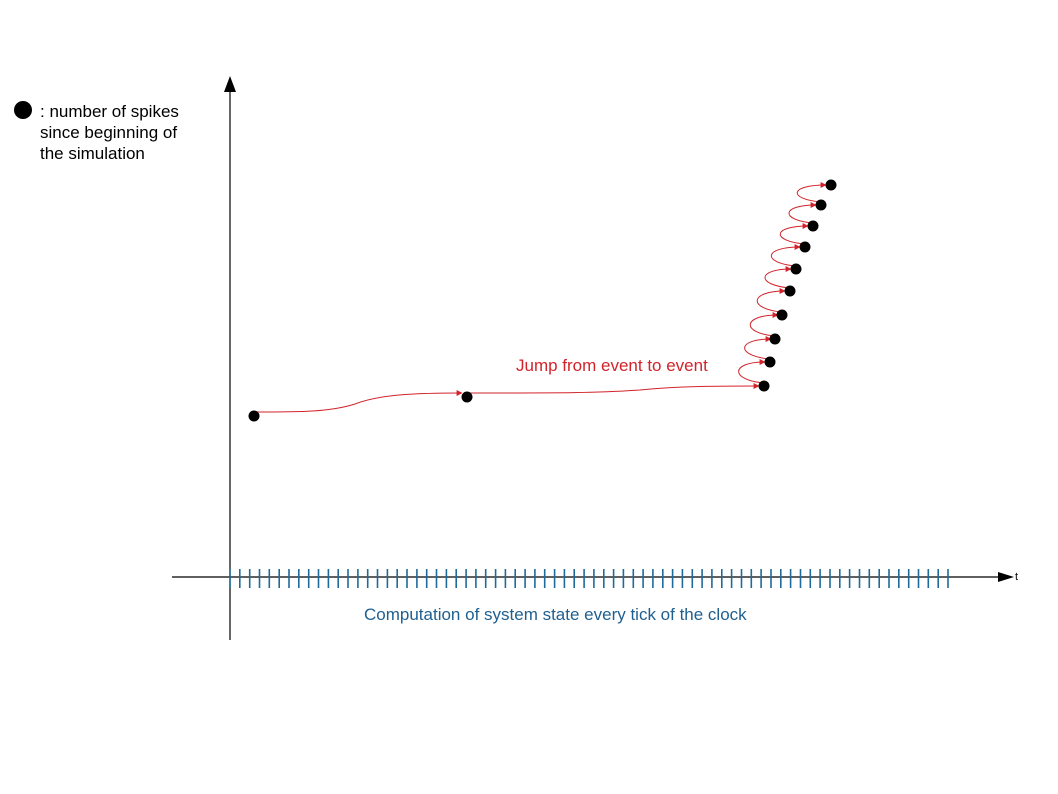 This screenshot has height=794, width=1058. Describe the element at coordinates (612, 365) in the screenshot. I see `jump-caption: Jump from event to event` at that location.